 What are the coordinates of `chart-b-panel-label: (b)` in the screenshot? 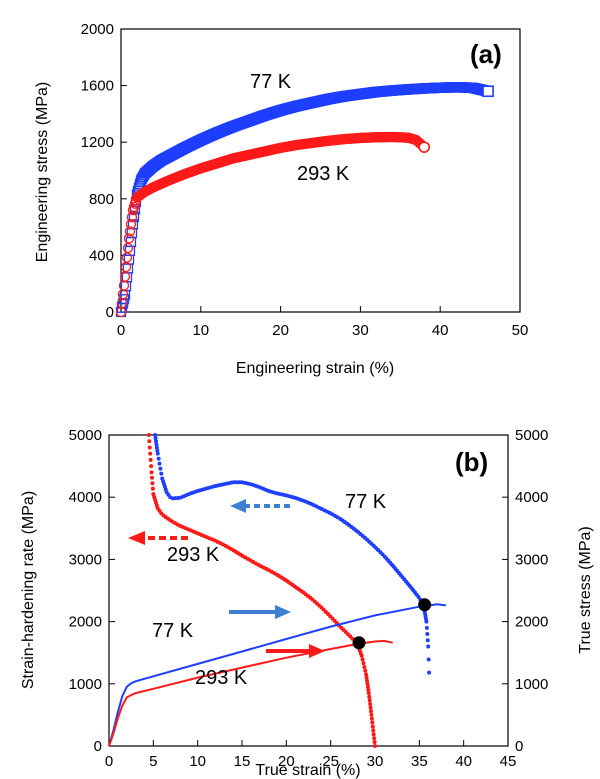 It's located at (471, 462).